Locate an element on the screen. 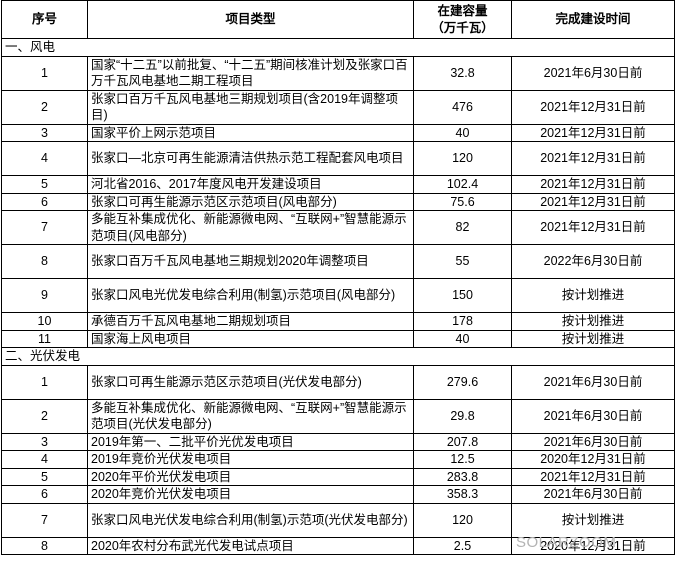 The image size is (675, 578). cell-capacity: 12.5 is located at coordinates (462, 459).